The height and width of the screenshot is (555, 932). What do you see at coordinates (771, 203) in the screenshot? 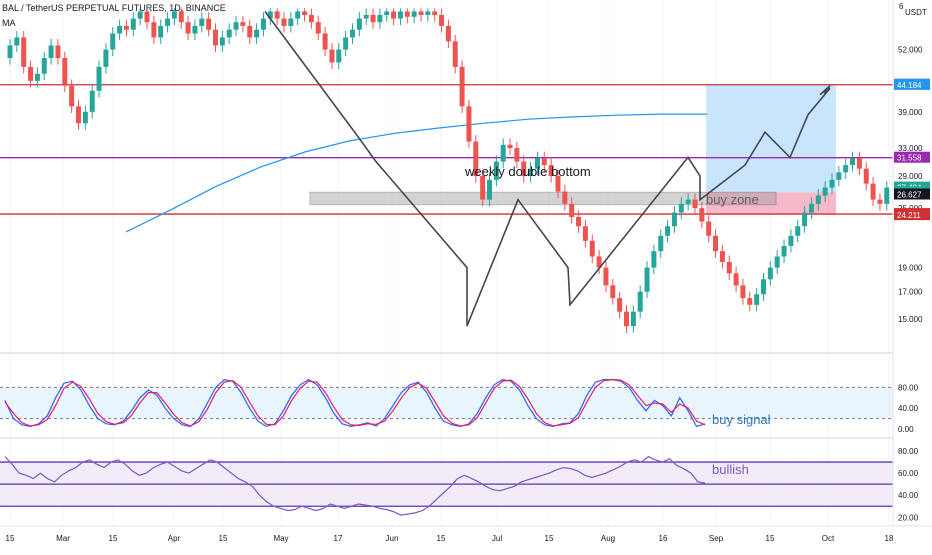
I see `stop-zone` at bounding box center [771, 203].